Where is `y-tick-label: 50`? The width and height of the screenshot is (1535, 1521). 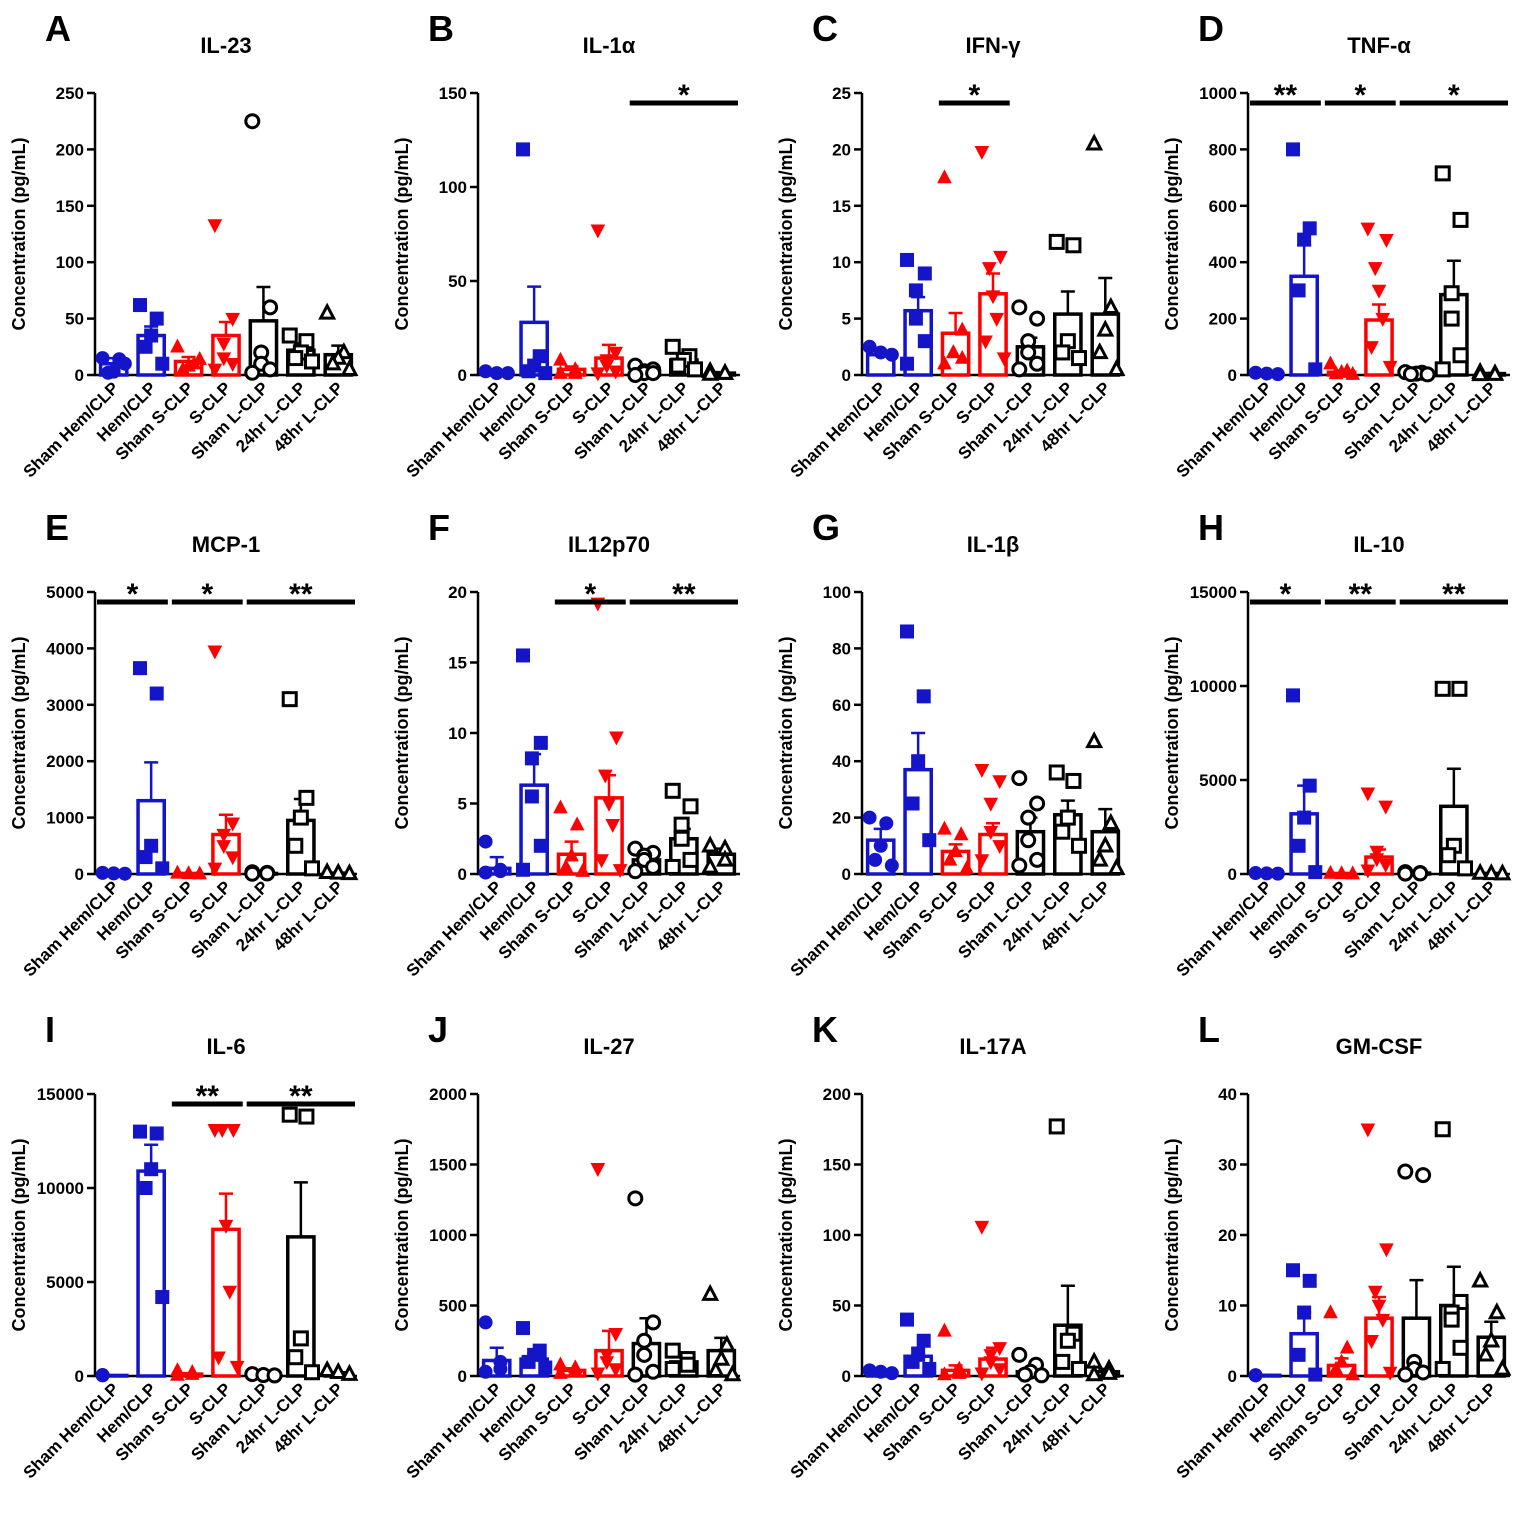 y-tick-label: 50 is located at coordinates (457, 281).